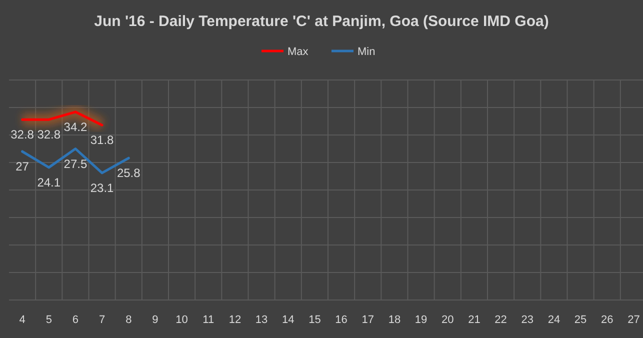  Describe the element at coordinates (155, 320) in the screenshot. I see `x-tick-label: 9` at that location.